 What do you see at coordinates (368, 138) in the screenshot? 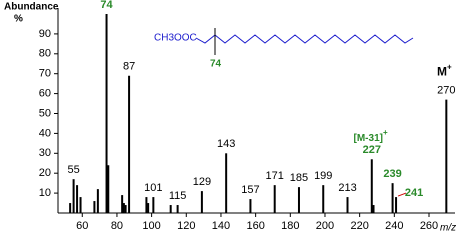
I see `annotation-text: [M-31]` at bounding box center [368, 138].